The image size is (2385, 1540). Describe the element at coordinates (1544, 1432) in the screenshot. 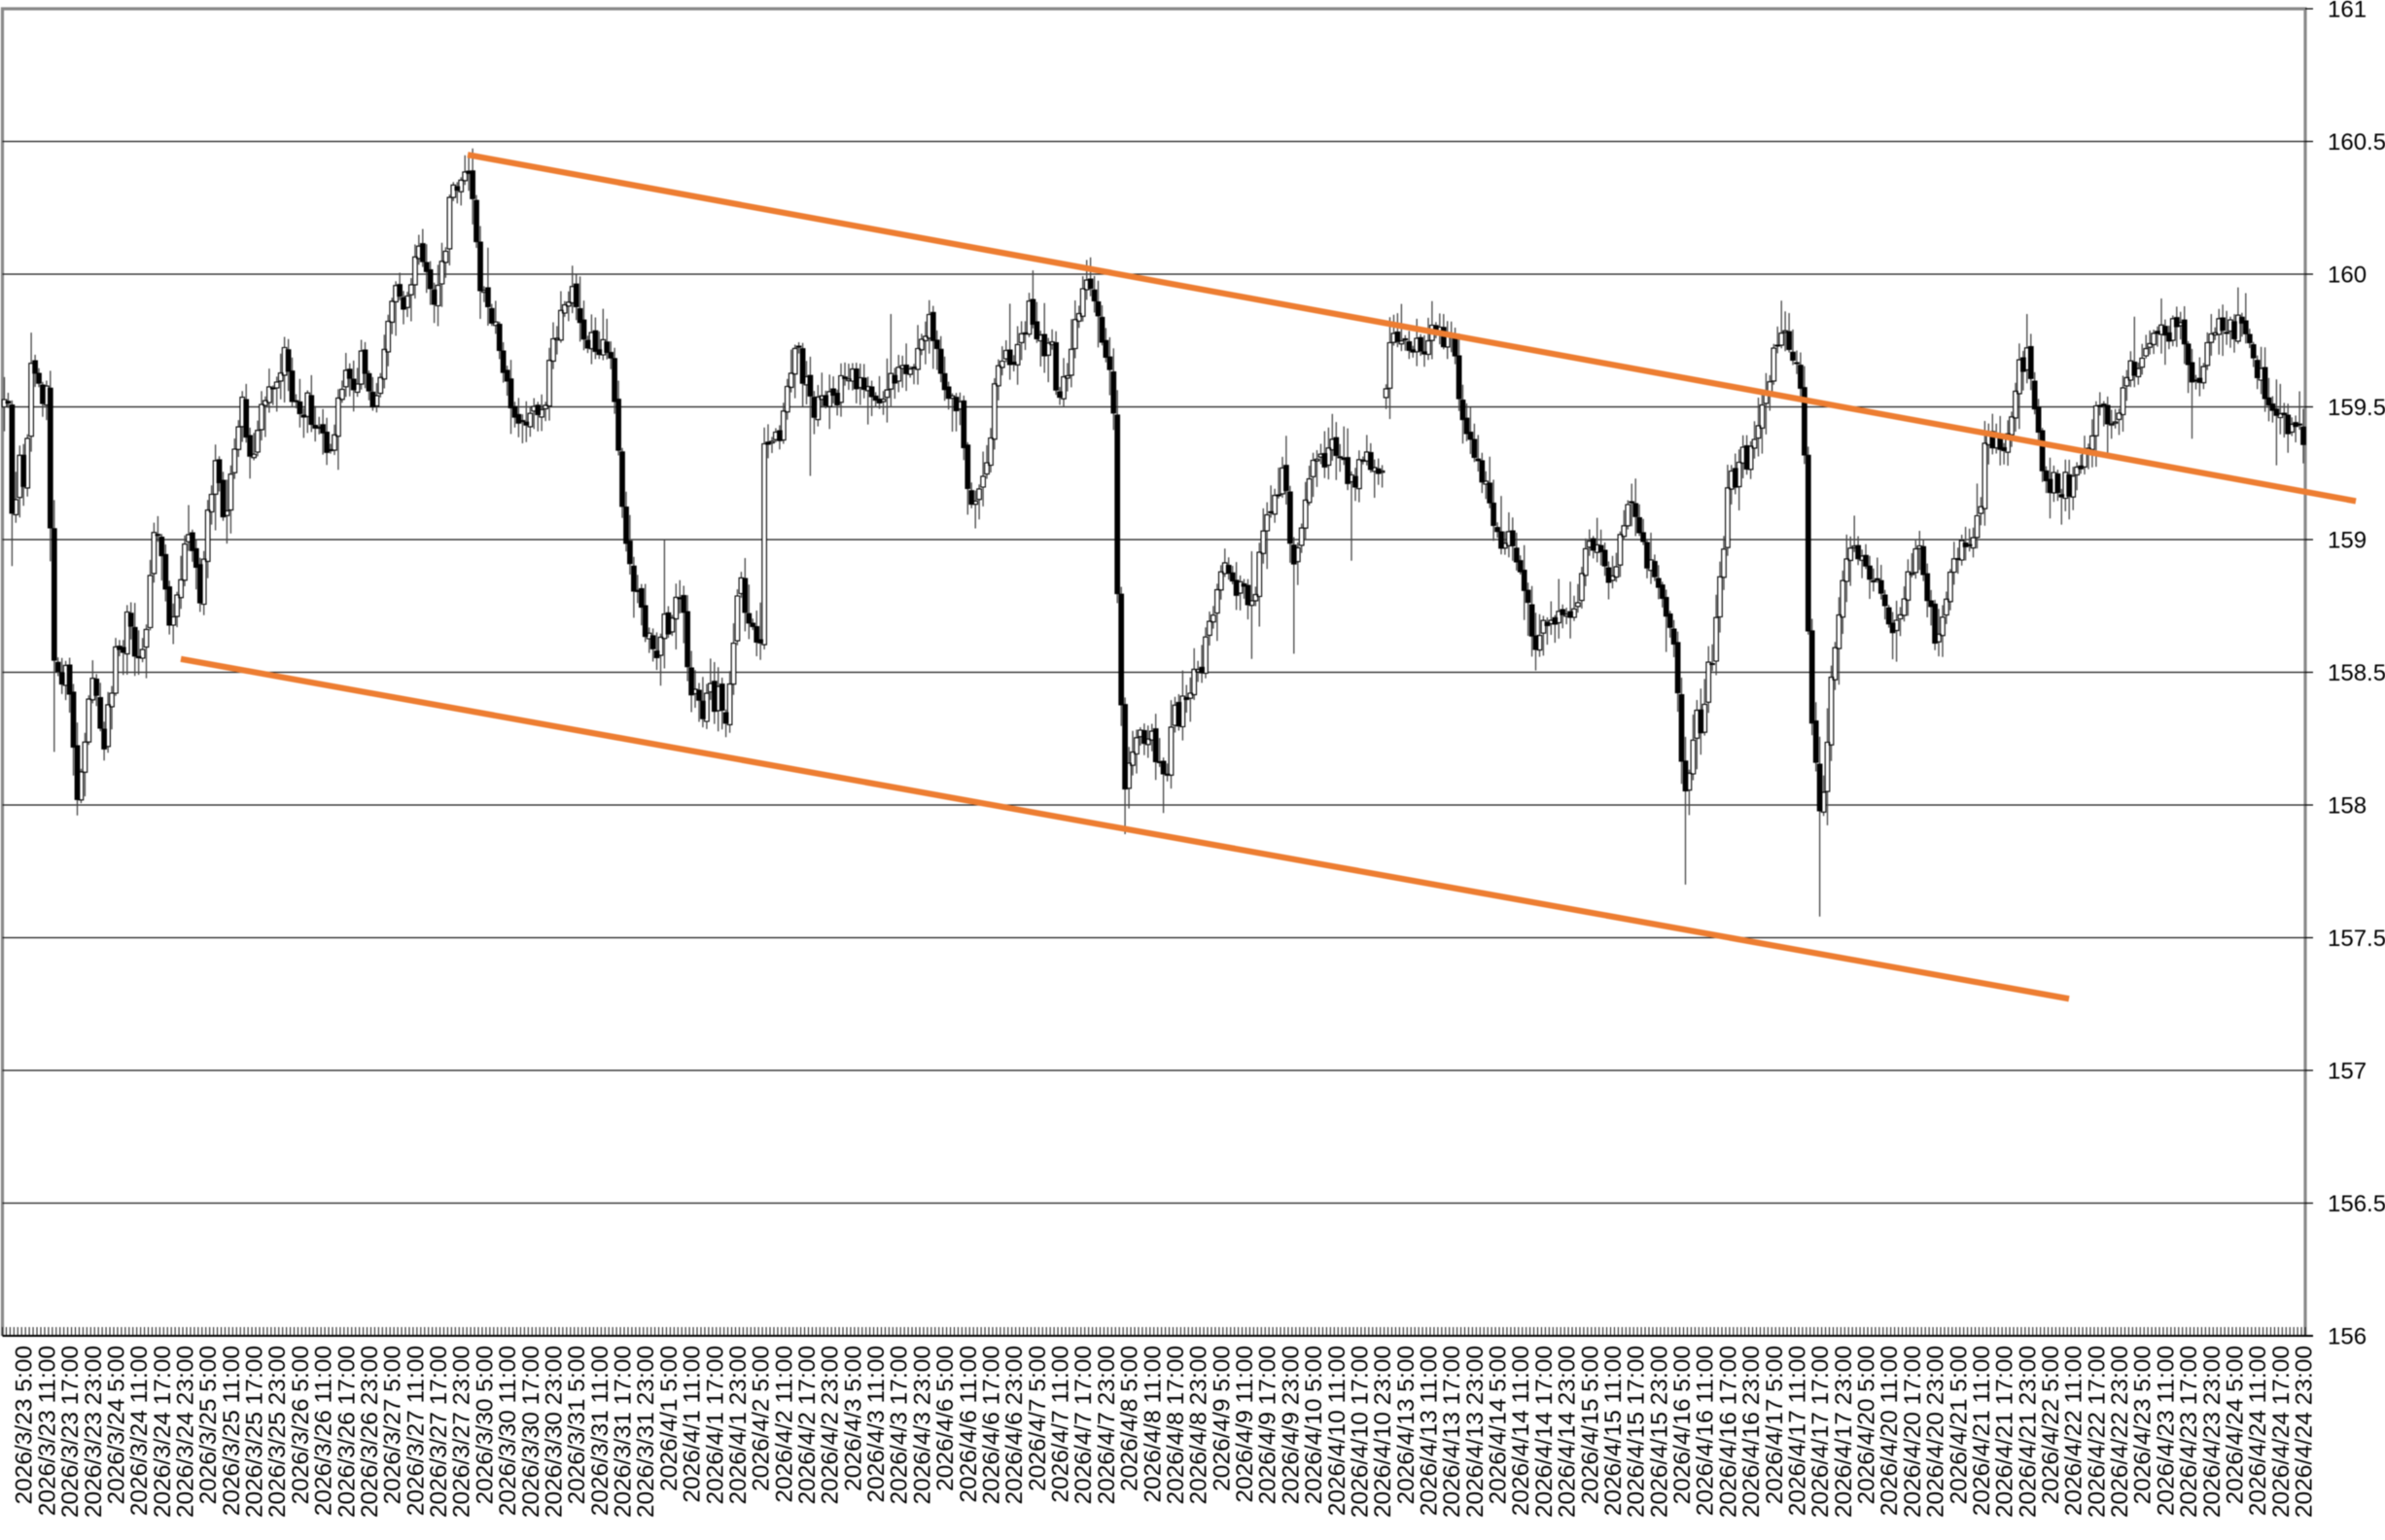

I see `svg-text: 2026/4/14 17:00` at that location.